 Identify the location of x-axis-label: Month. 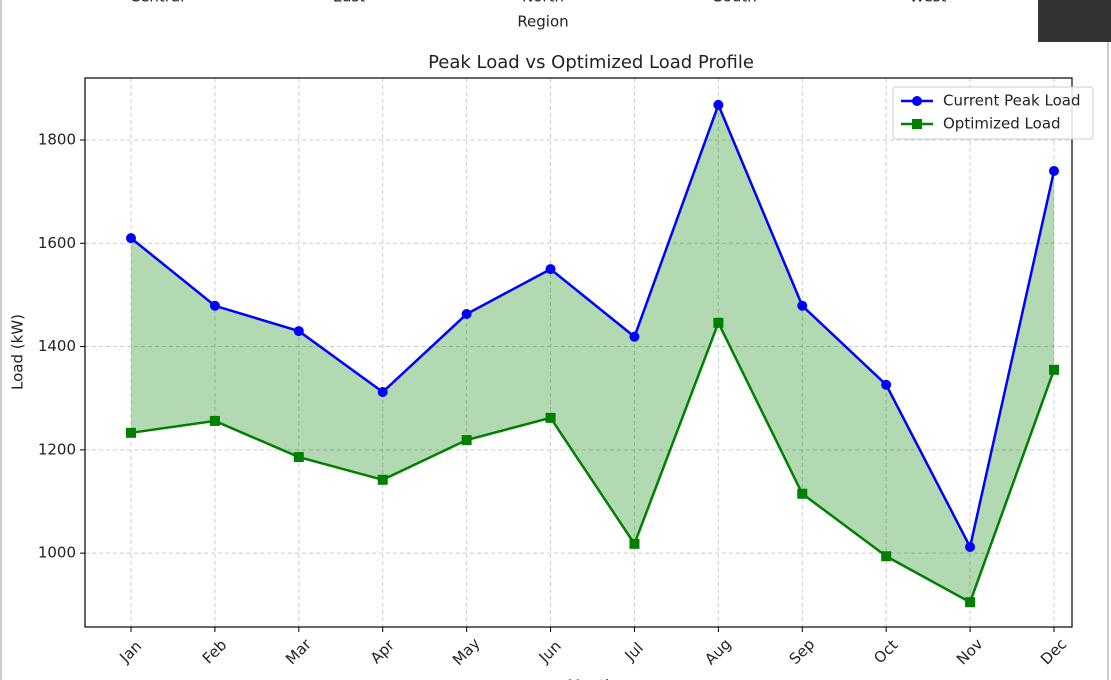
(590, 678).